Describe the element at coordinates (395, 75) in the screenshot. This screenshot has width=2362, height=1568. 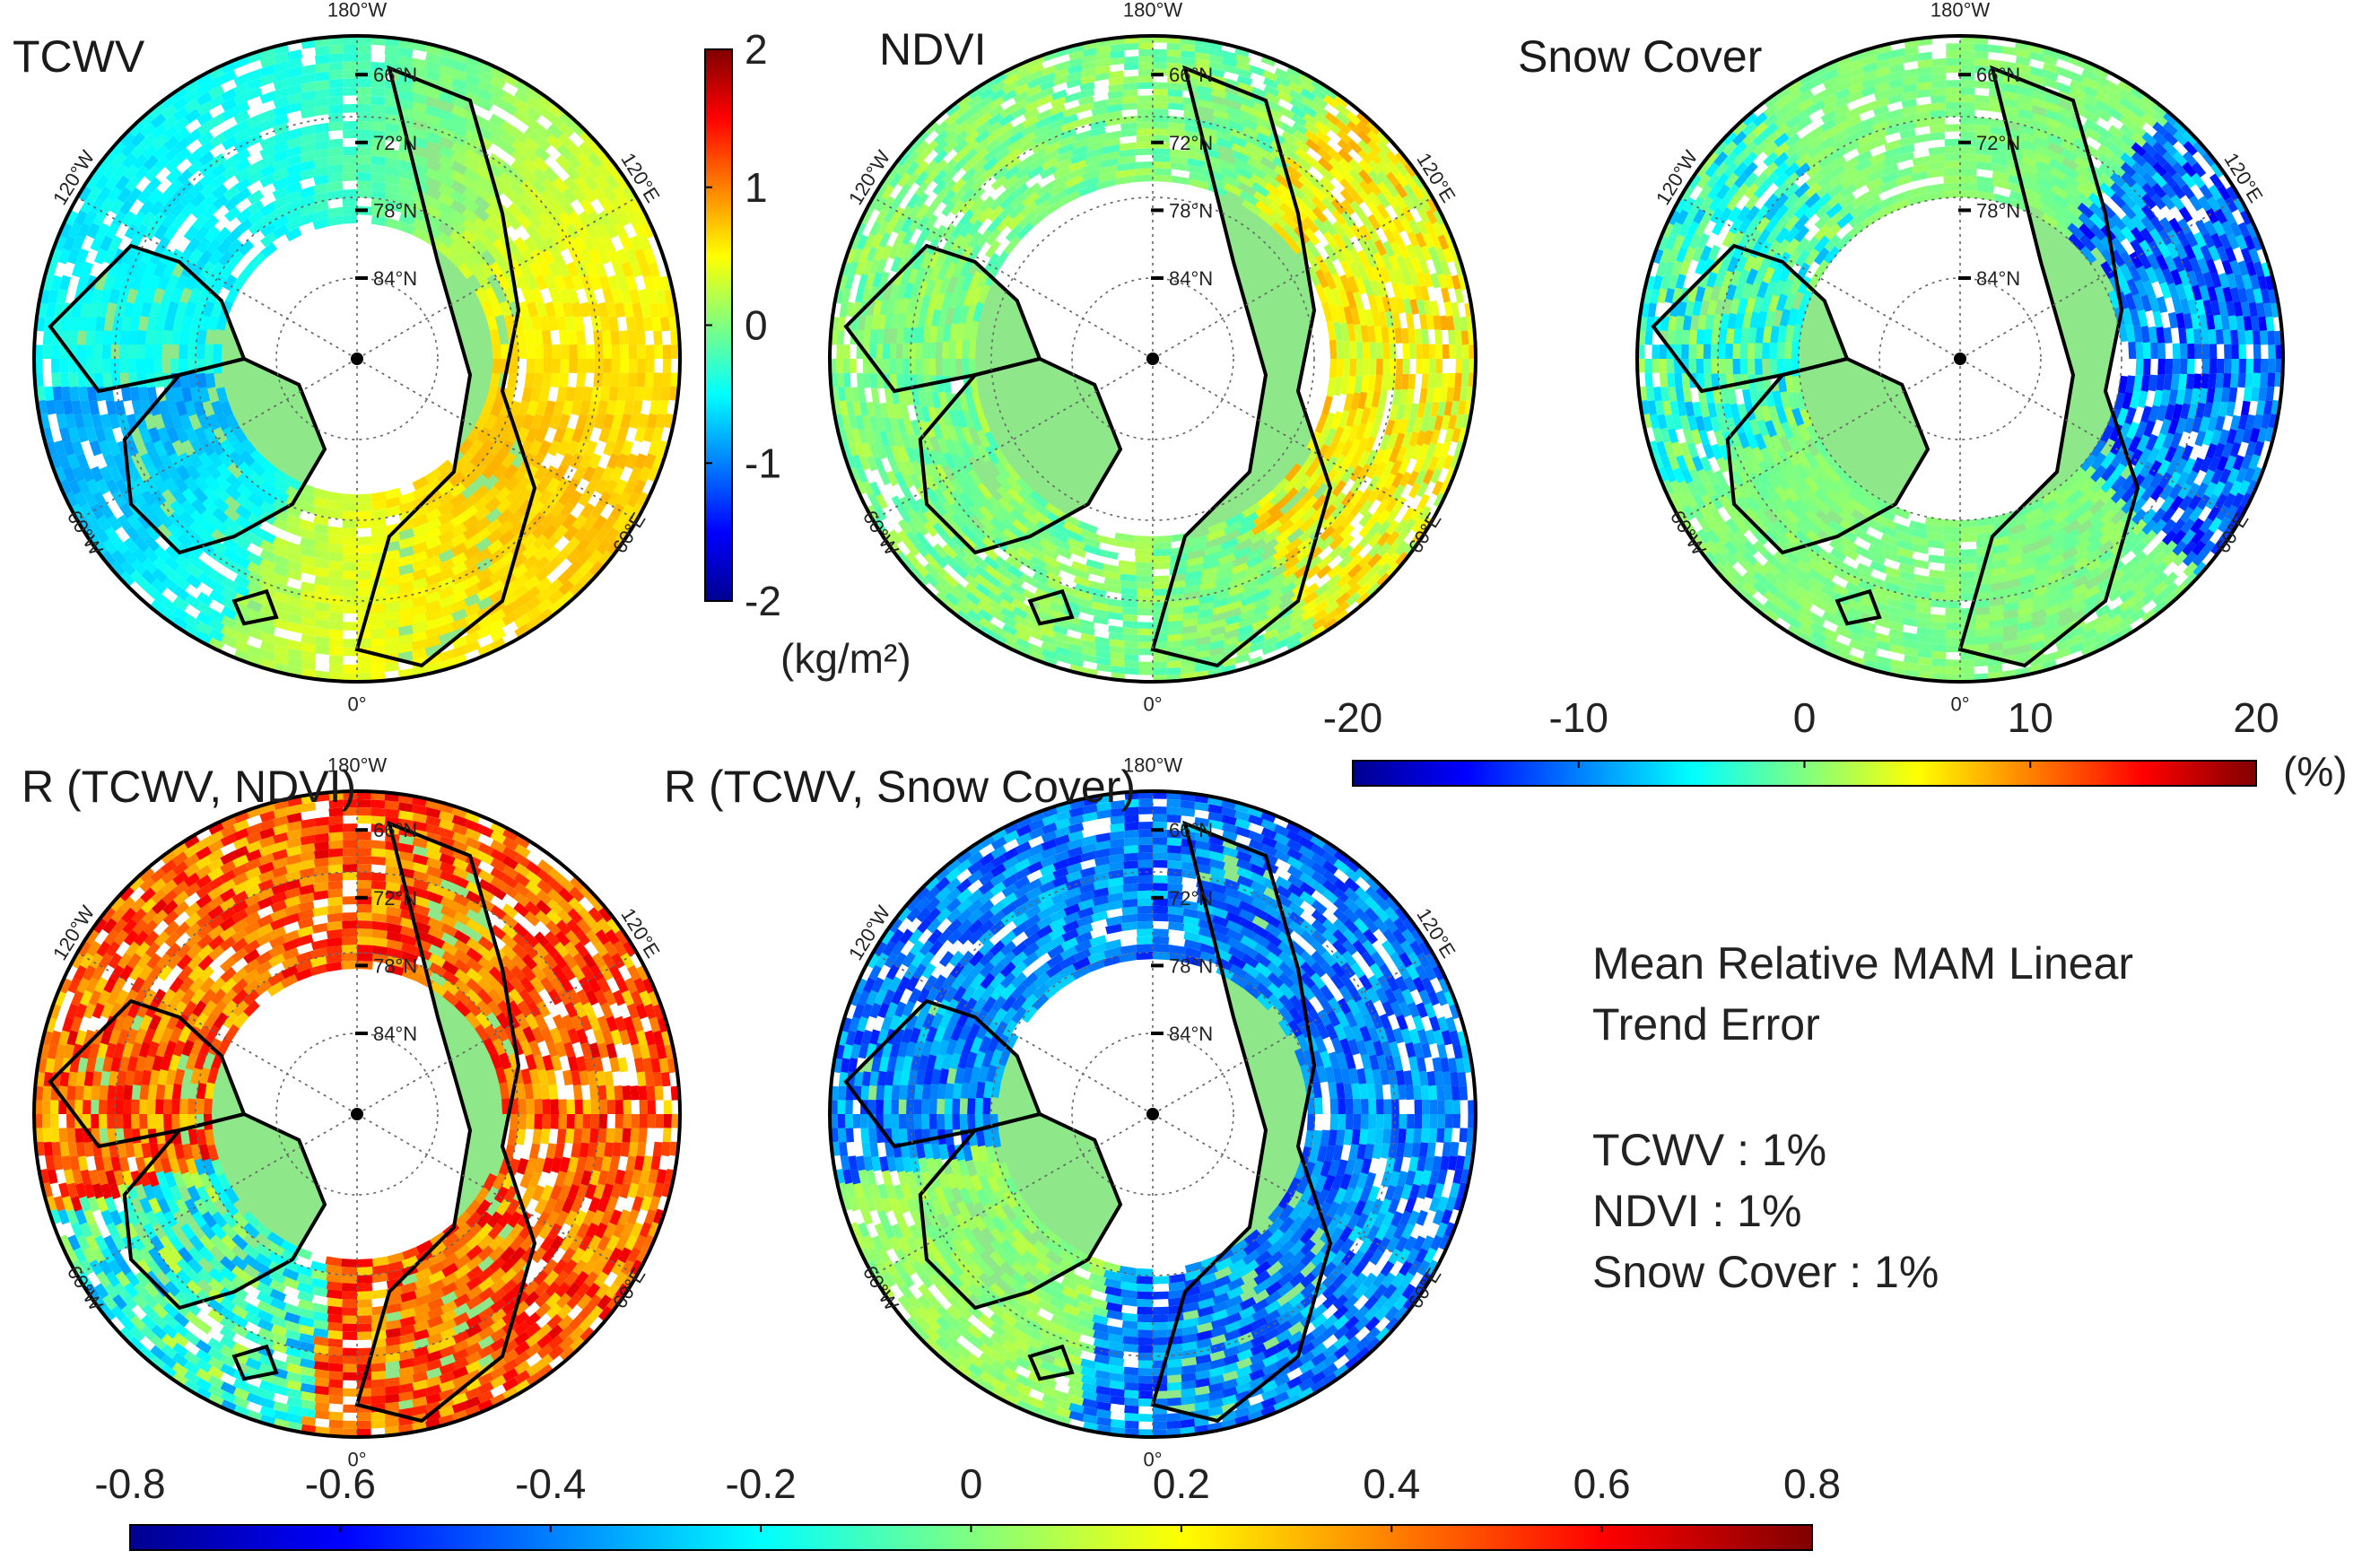
I see `lat-label: 66°N` at that location.